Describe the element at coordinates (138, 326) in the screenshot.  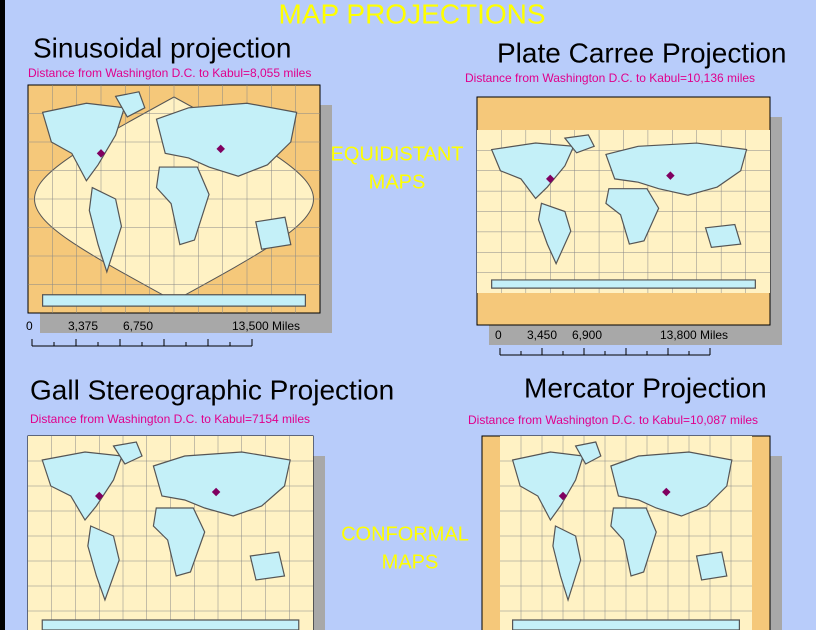
I see `scale-label: 6,750` at that location.